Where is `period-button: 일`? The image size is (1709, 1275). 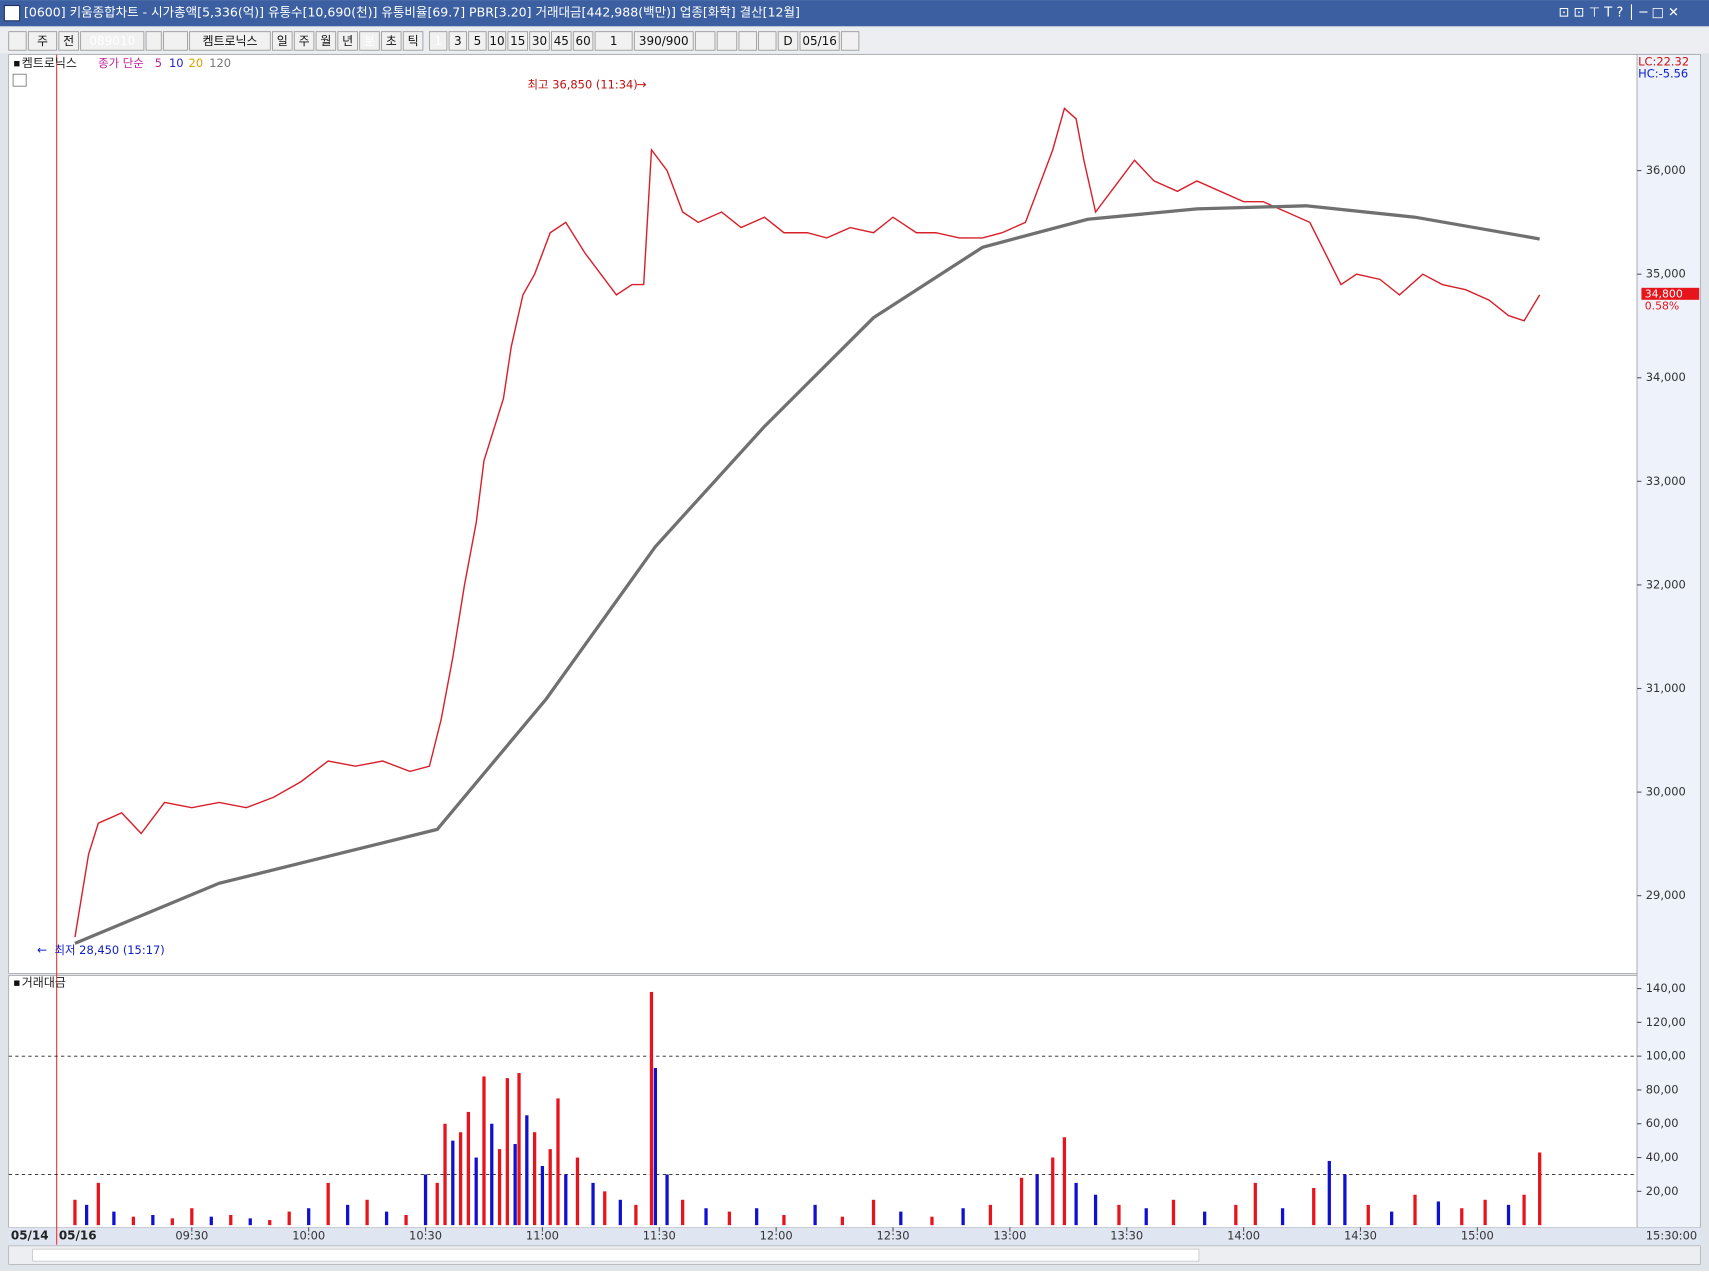
period-button: 일 is located at coordinates (282, 41).